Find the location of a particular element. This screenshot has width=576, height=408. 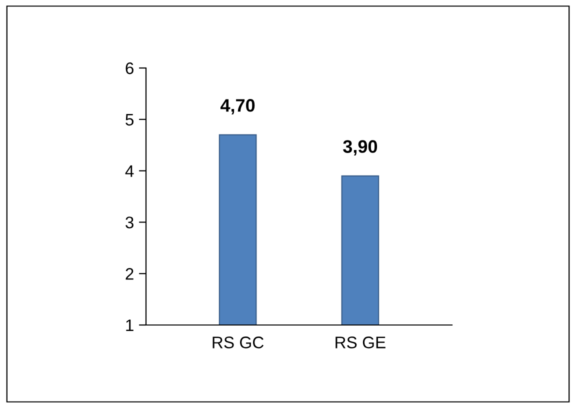

y-tick-label: 3 is located at coordinates (130, 222).